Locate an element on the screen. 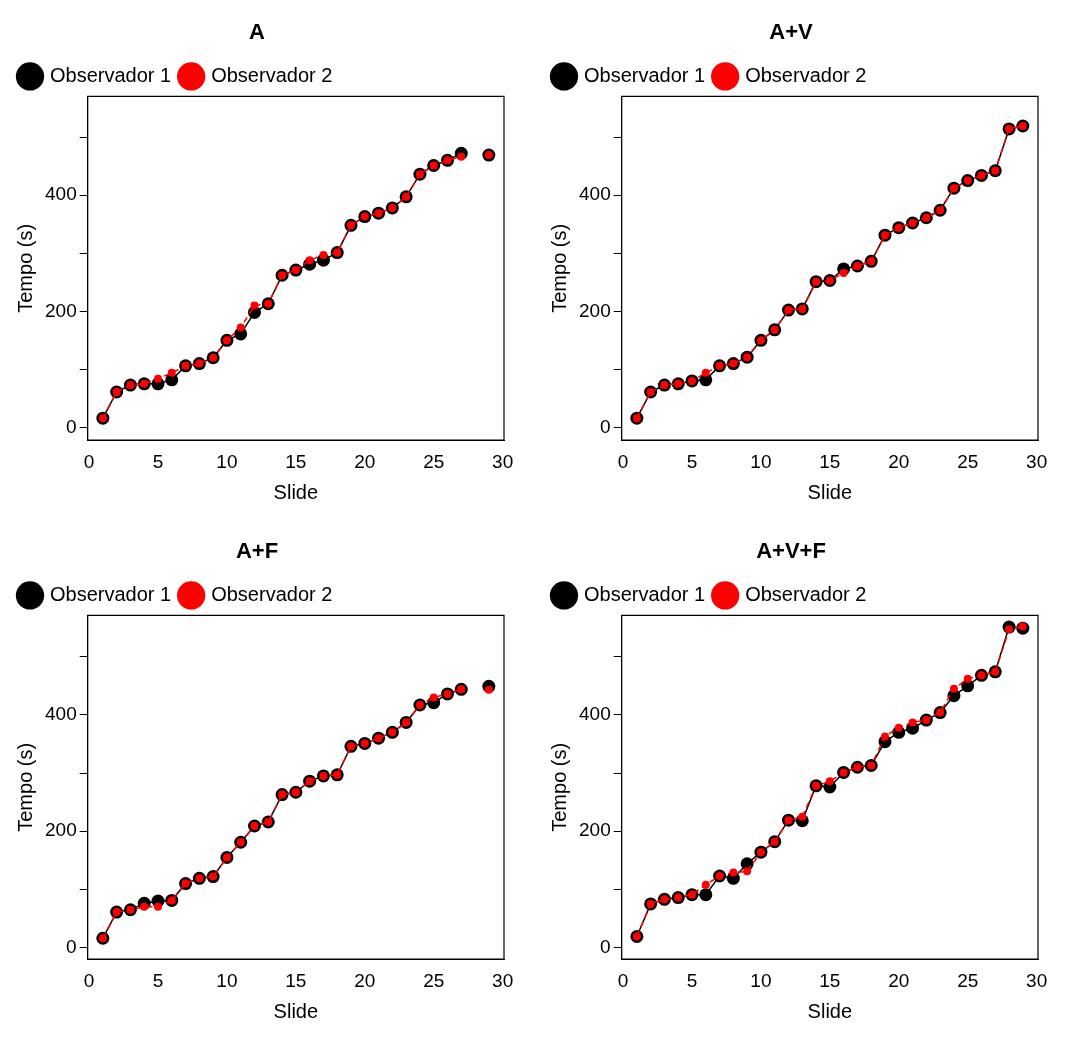 This screenshot has width=1069, height=1038. chart-title: A is located at coordinates (257, 32).